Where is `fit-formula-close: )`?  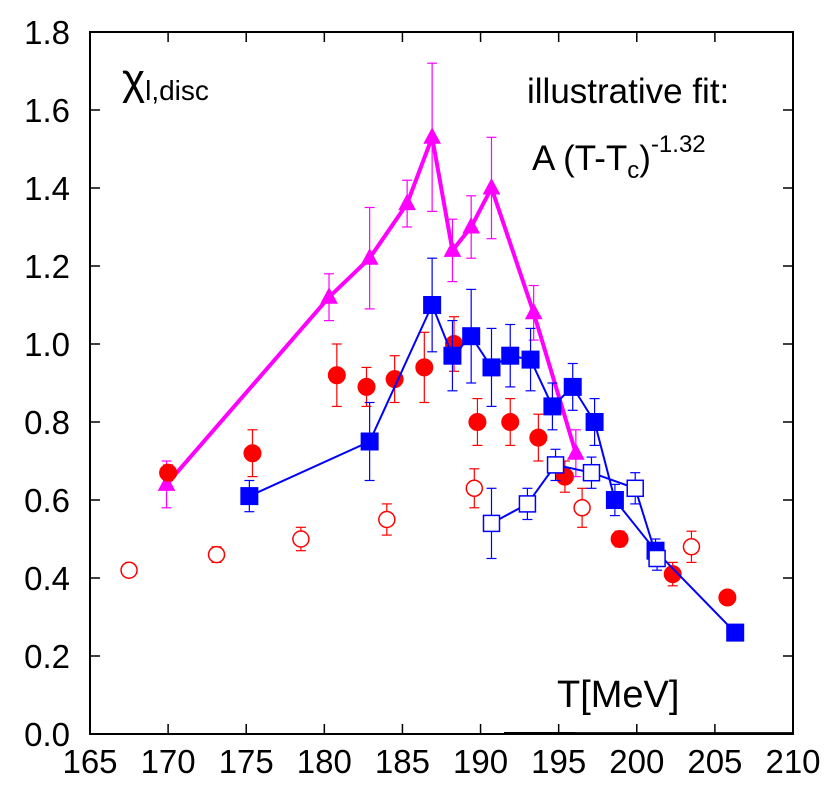 fit-formula-close: ) is located at coordinates (645, 158).